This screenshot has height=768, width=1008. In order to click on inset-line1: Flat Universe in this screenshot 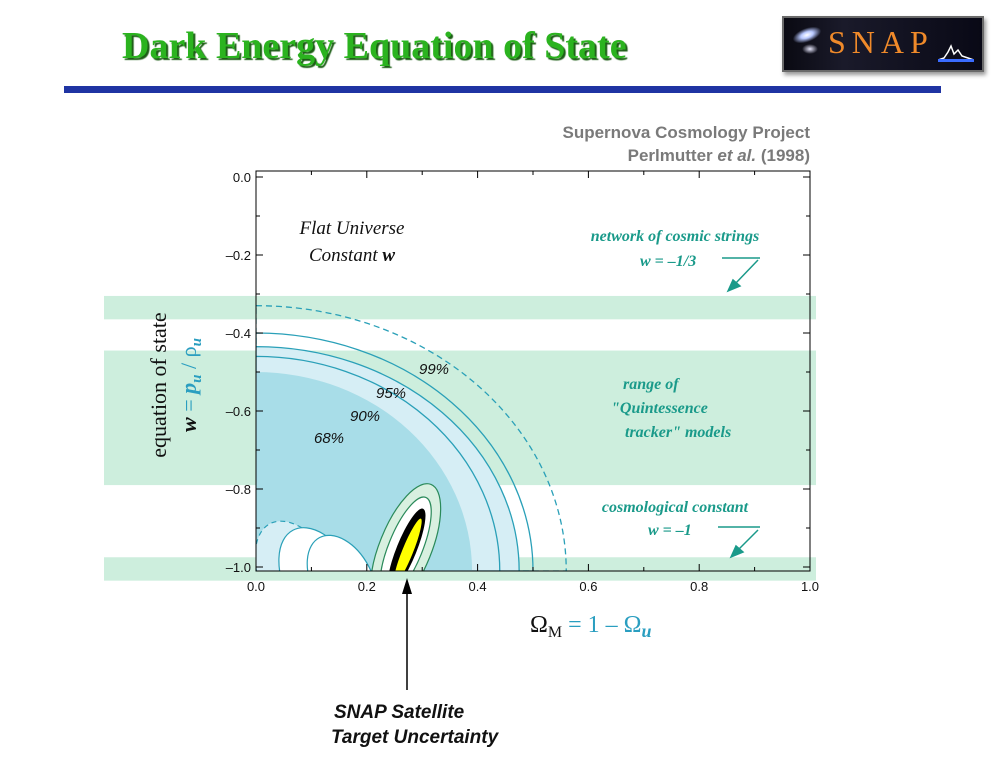, I will do `click(351, 228)`.